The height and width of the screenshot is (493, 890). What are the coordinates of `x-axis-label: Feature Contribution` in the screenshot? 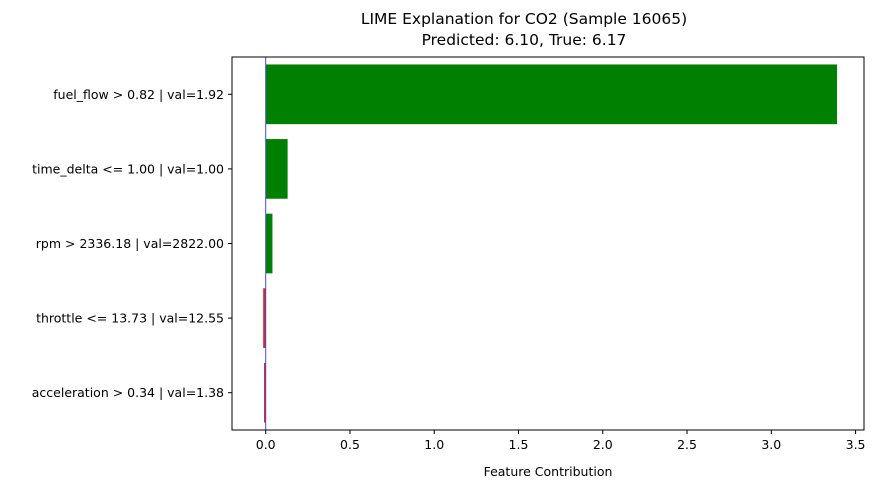 It's located at (548, 471).